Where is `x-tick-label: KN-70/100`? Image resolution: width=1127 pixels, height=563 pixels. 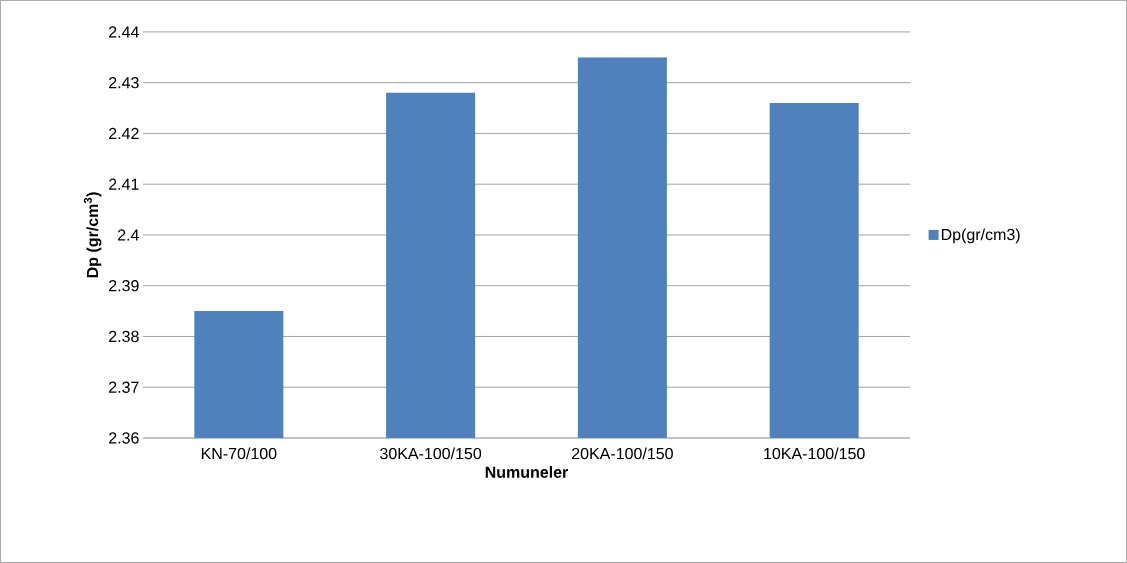 x-tick-label: KN-70/100 is located at coordinates (239, 453).